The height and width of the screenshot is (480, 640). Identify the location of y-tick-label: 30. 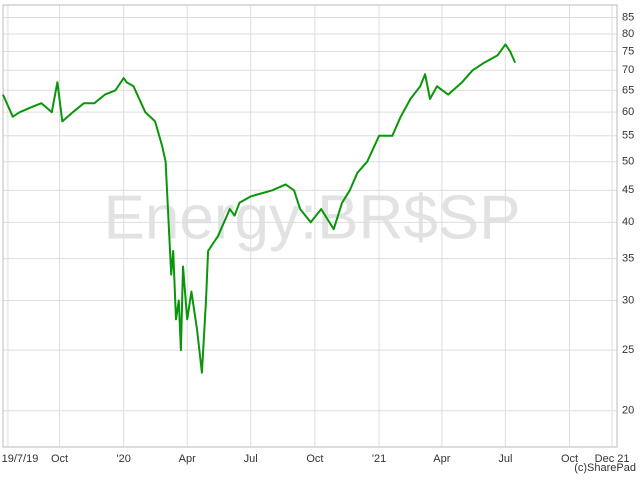
(628, 300).